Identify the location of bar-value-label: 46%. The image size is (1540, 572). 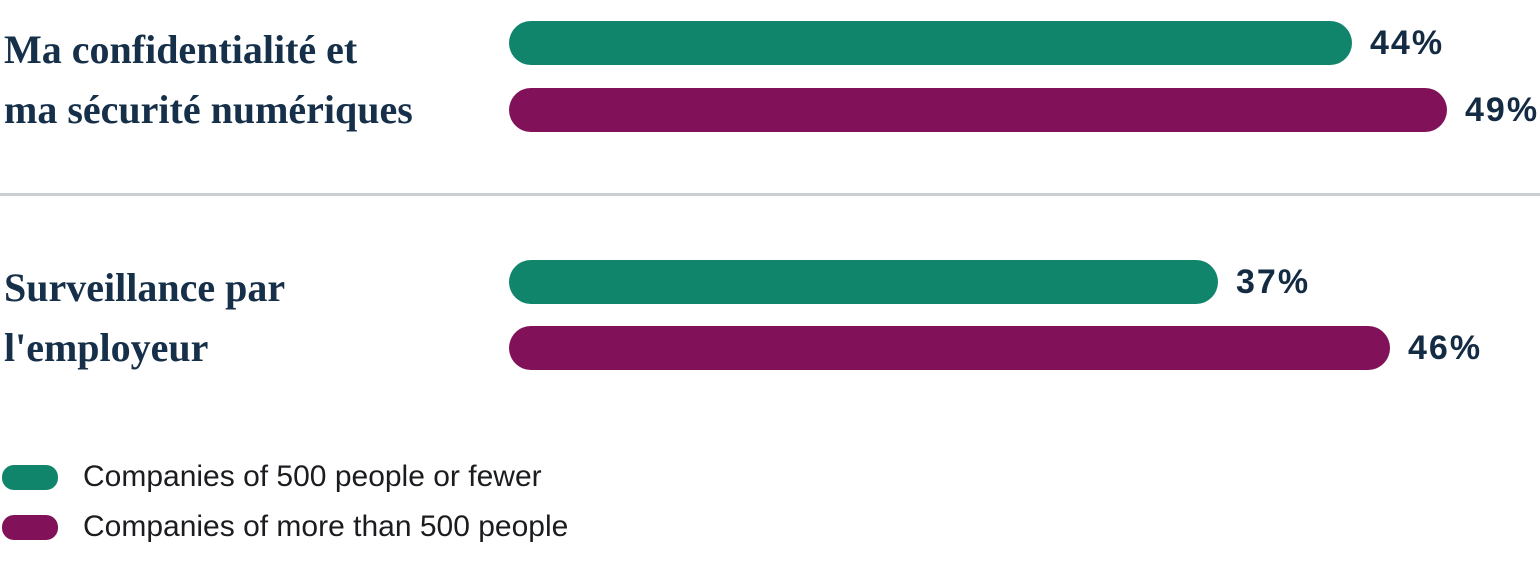
(1445, 347).